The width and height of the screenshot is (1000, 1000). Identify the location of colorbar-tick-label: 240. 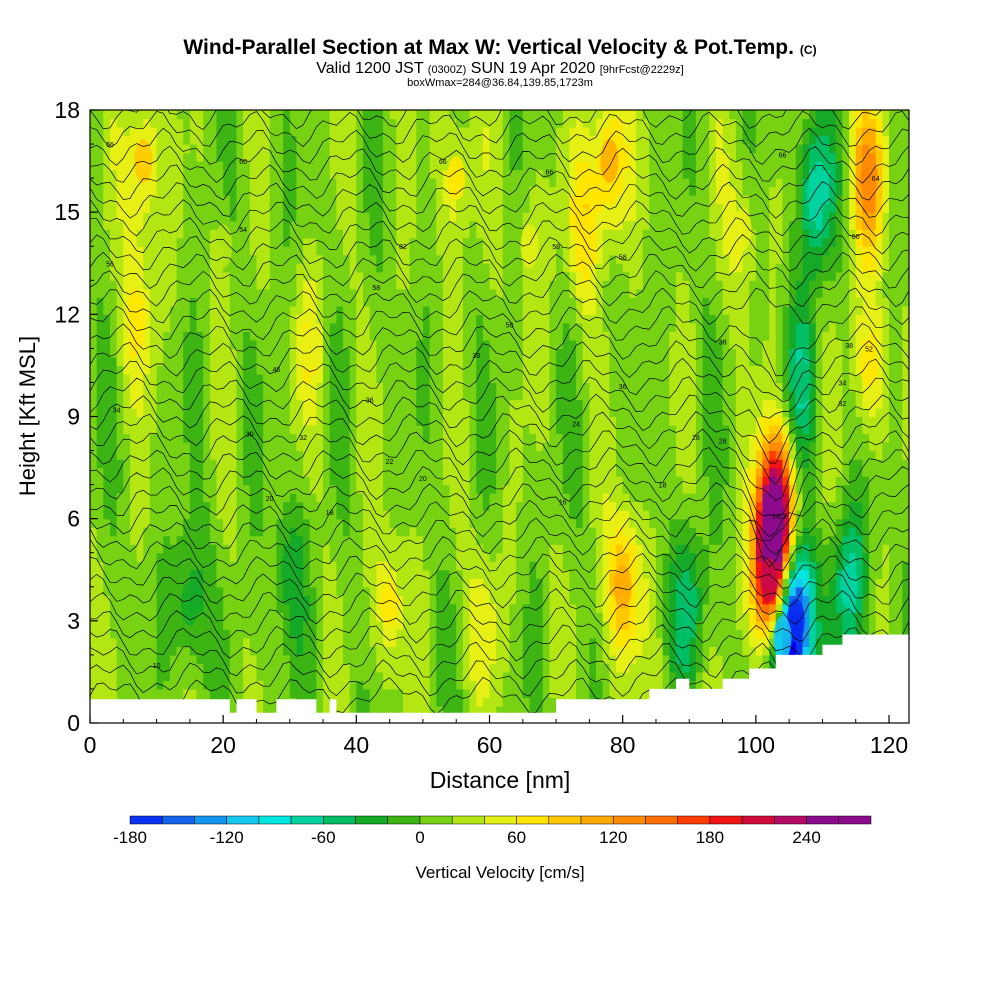
(806, 837).